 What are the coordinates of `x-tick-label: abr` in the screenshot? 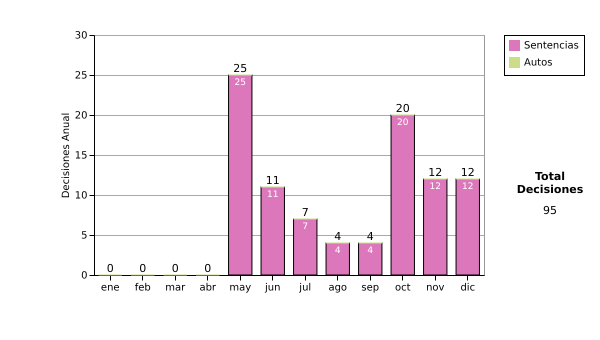 It's located at (208, 288).